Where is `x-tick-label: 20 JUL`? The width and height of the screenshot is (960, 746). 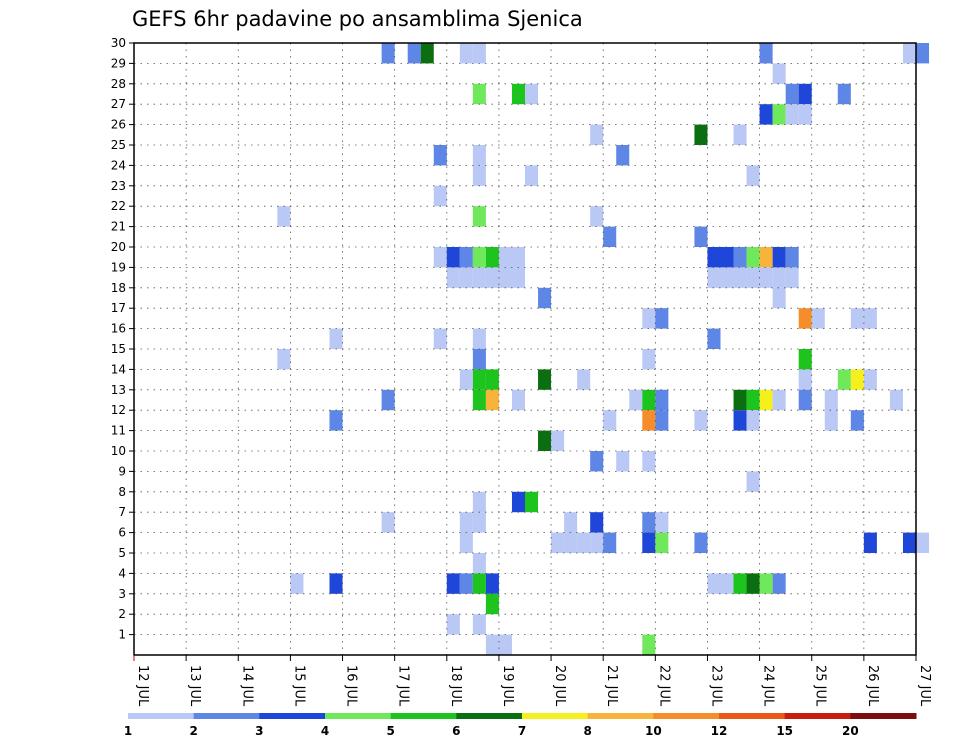 x-tick-label: 20 JUL is located at coordinates (559, 686).